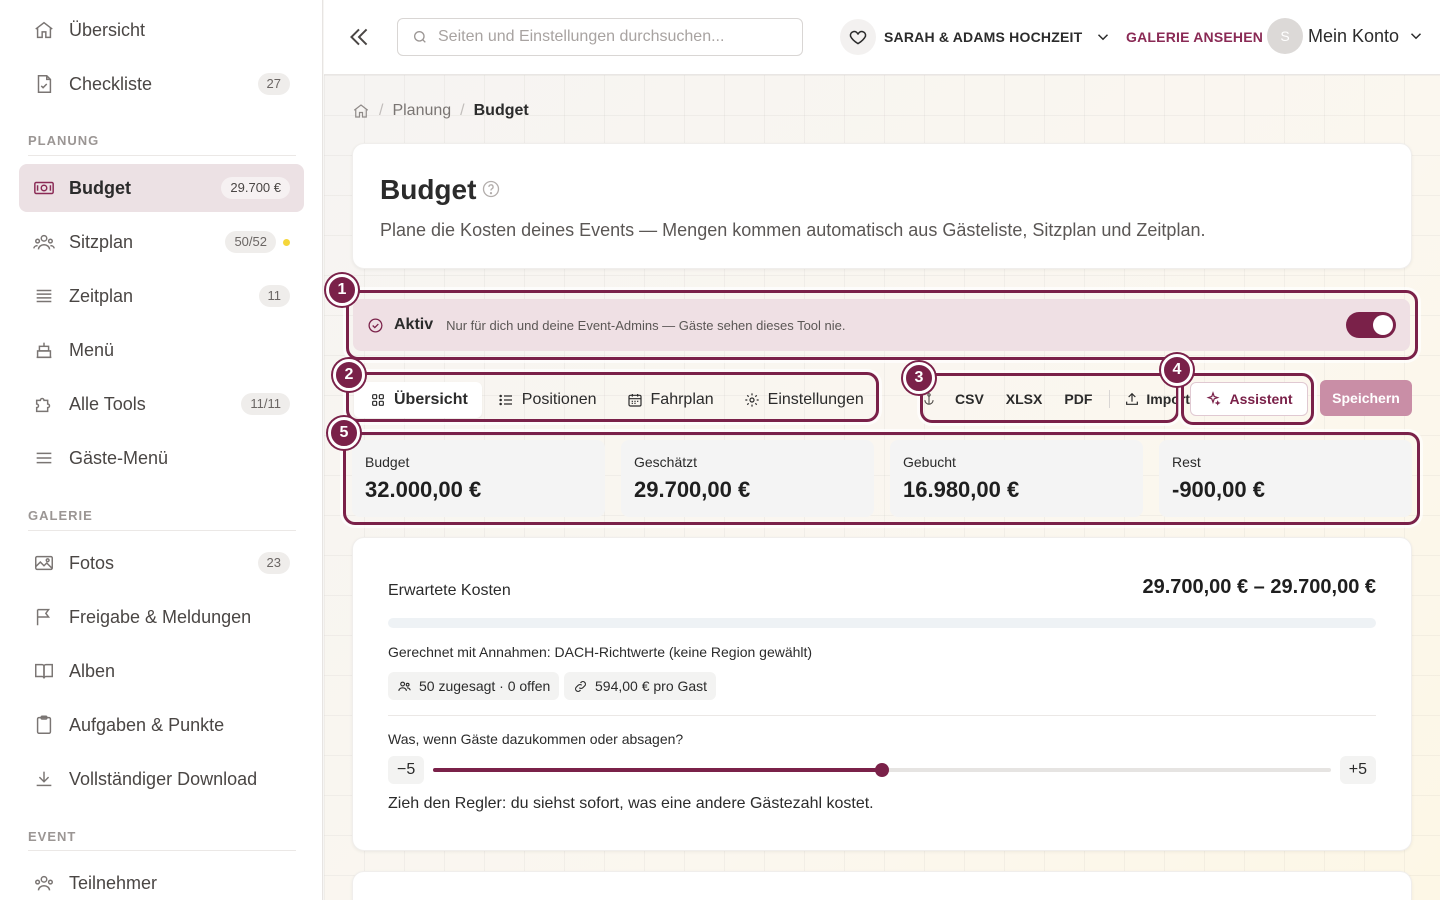 The image size is (1440, 900). Describe the element at coordinates (111, 83) in the screenshot. I see `sidebar-item-label: Checkliste` at that location.